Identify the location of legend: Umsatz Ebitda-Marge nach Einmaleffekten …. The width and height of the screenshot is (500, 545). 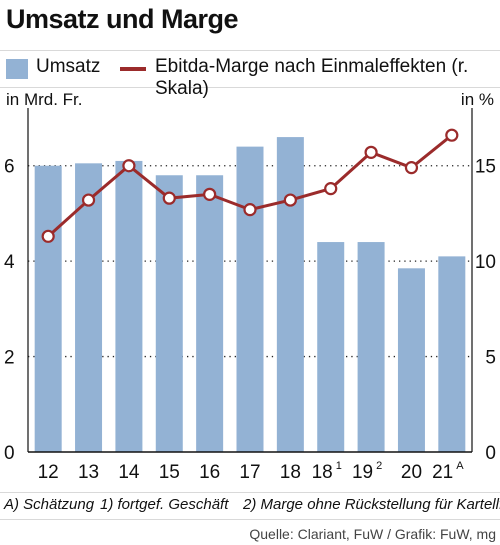
(250, 74).